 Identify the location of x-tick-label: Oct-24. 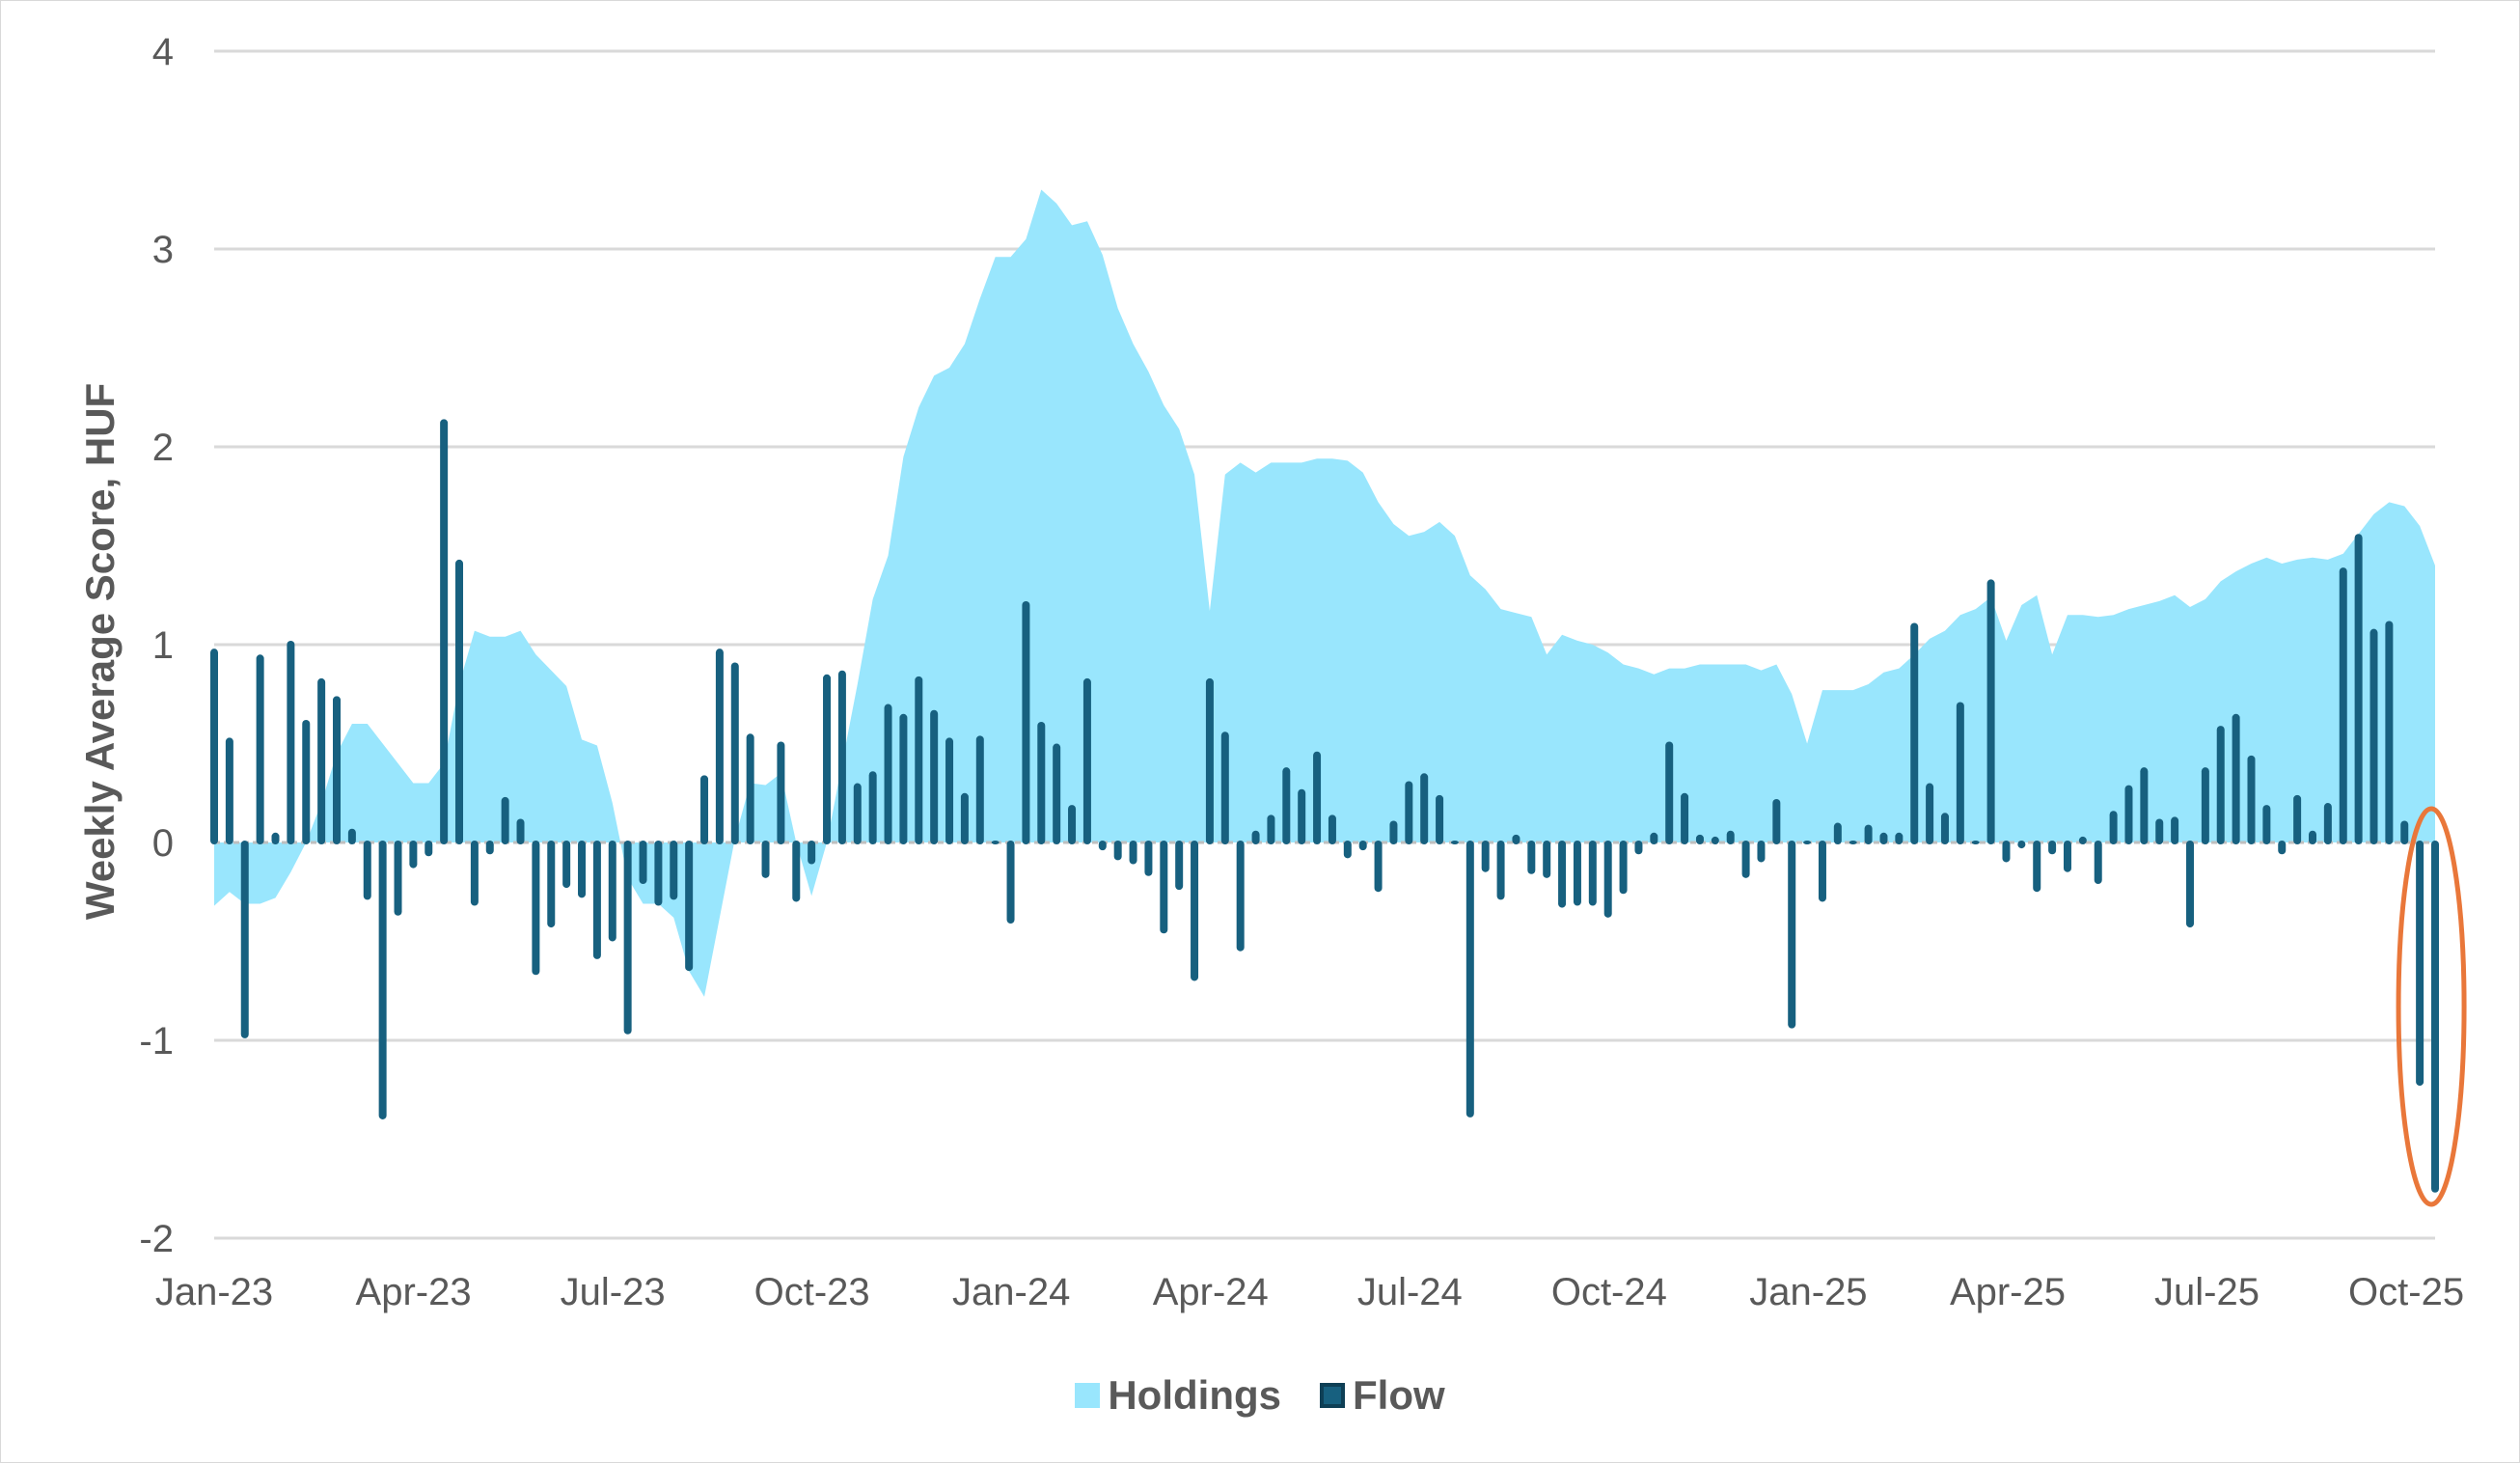
(1609, 1292).